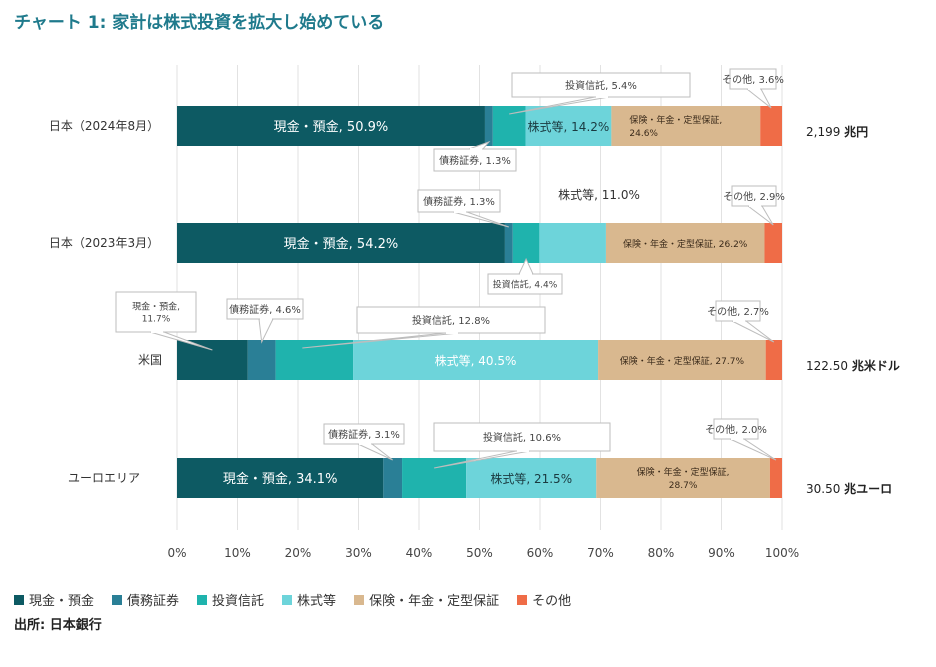 Image resolution: width=936 pixels, height=667 pixels. Describe the element at coordinates (849, 488) in the screenshot. I see `total-label: 30.50 兆ユーロ` at that location.